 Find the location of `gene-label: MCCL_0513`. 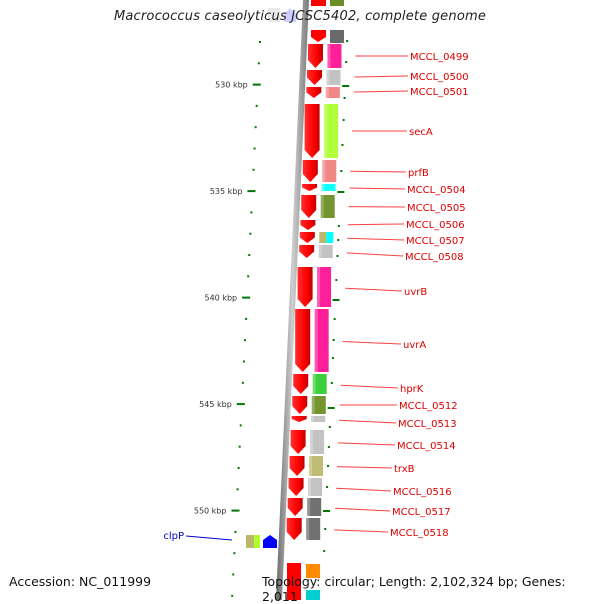

gene-label: MCCL_0513 is located at coordinates (427, 424).